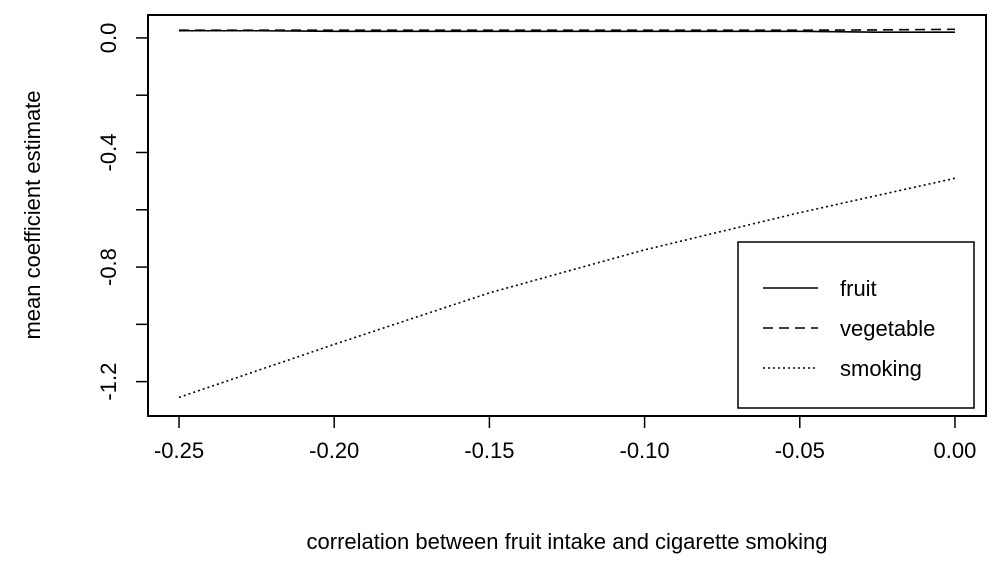  What do you see at coordinates (334, 450) in the screenshot?
I see `x-tick-label: -0.20` at bounding box center [334, 450].